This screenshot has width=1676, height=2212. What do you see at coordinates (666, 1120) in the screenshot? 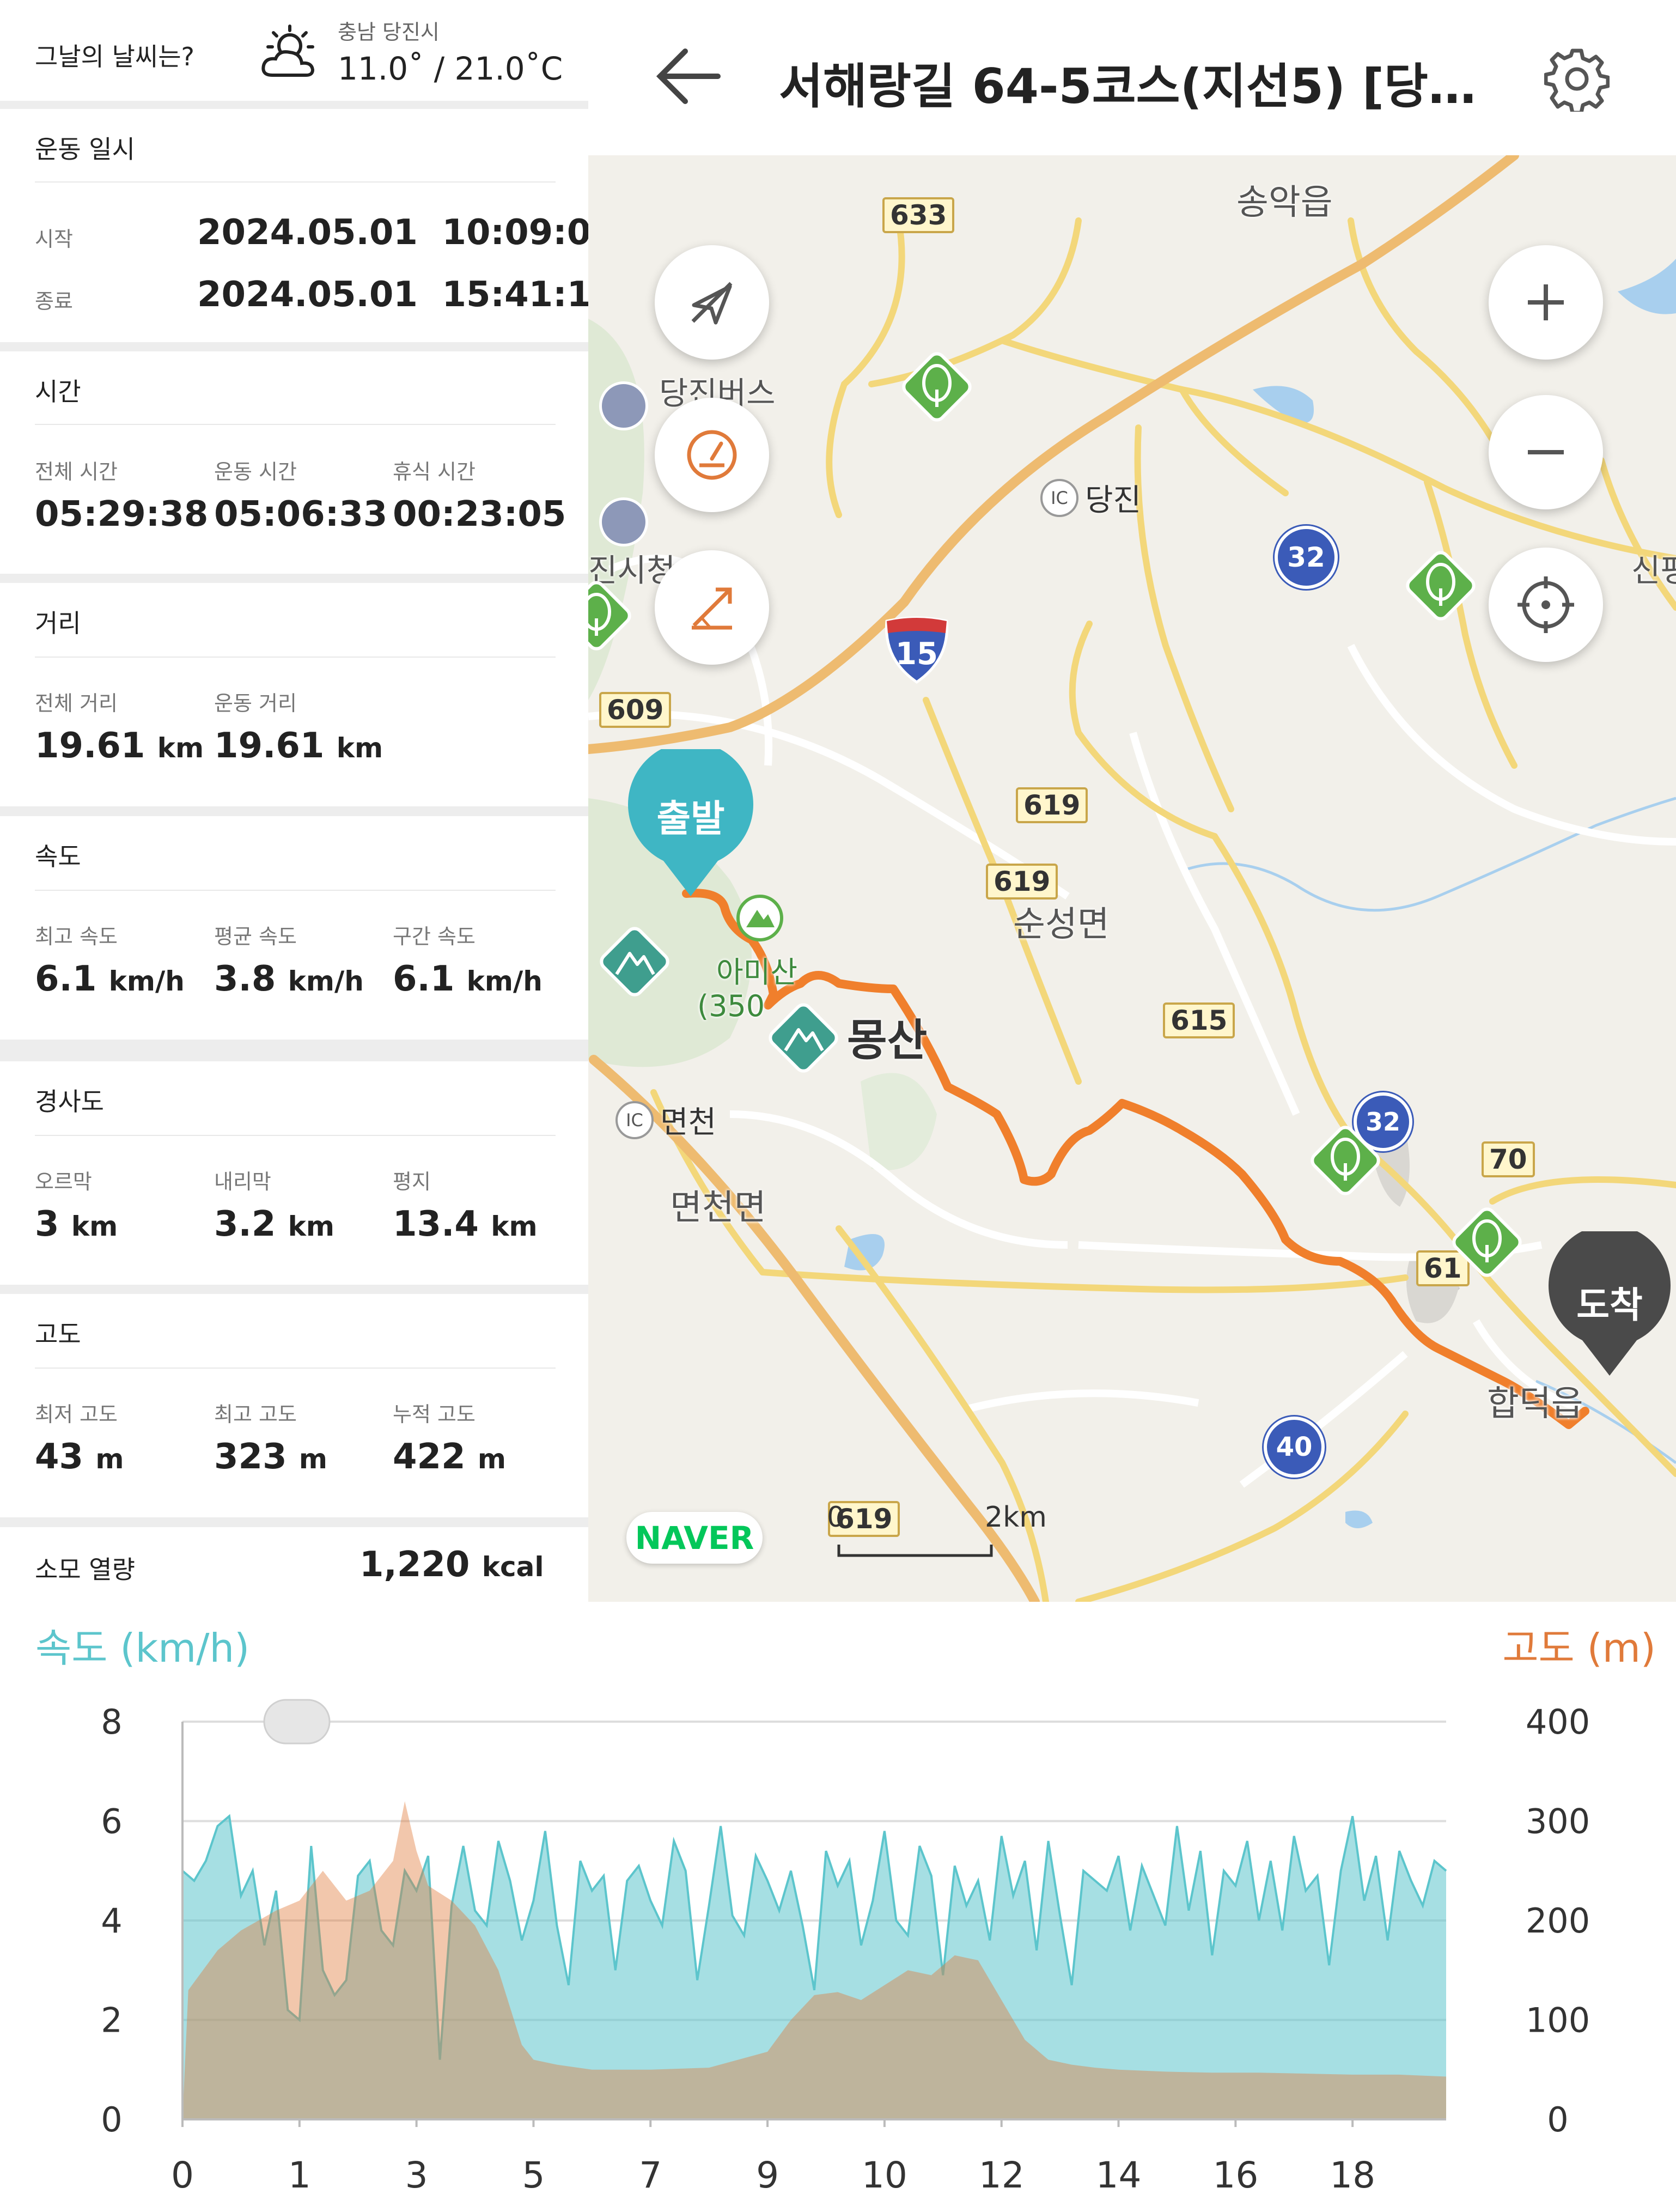
I see `ic-marker: IC 면천` at bounding box center [666, 1120].